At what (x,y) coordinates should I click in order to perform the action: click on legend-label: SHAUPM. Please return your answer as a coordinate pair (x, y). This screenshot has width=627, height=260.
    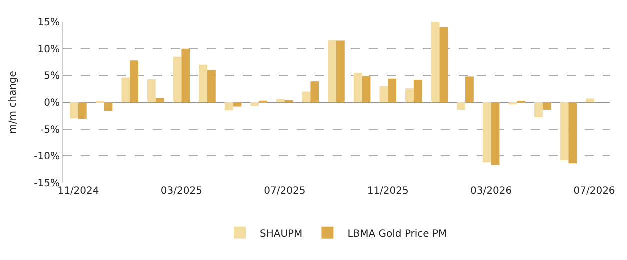
    Looking at the image, I should click on (281, 234).